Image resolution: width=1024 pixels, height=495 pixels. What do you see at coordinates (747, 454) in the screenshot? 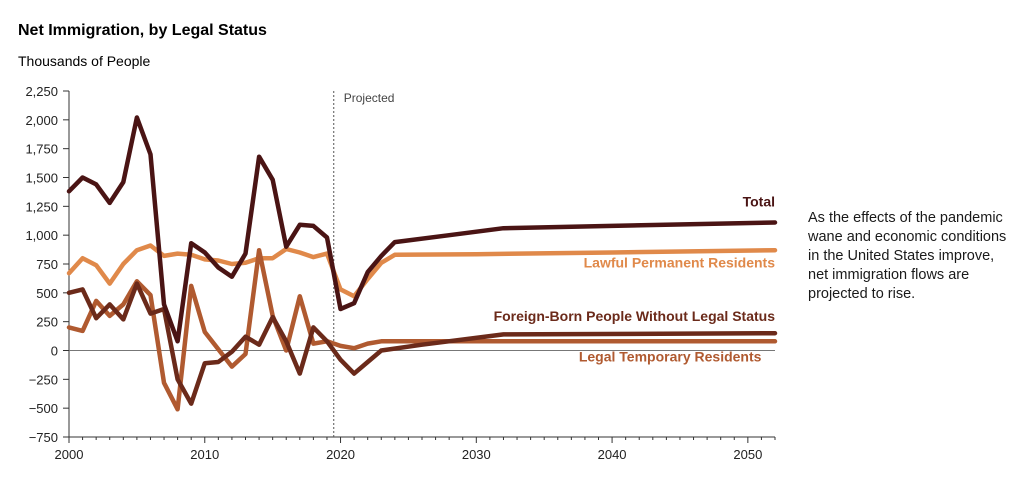
I see `x-tick-label: 2050` at bounding box center [747, 454].